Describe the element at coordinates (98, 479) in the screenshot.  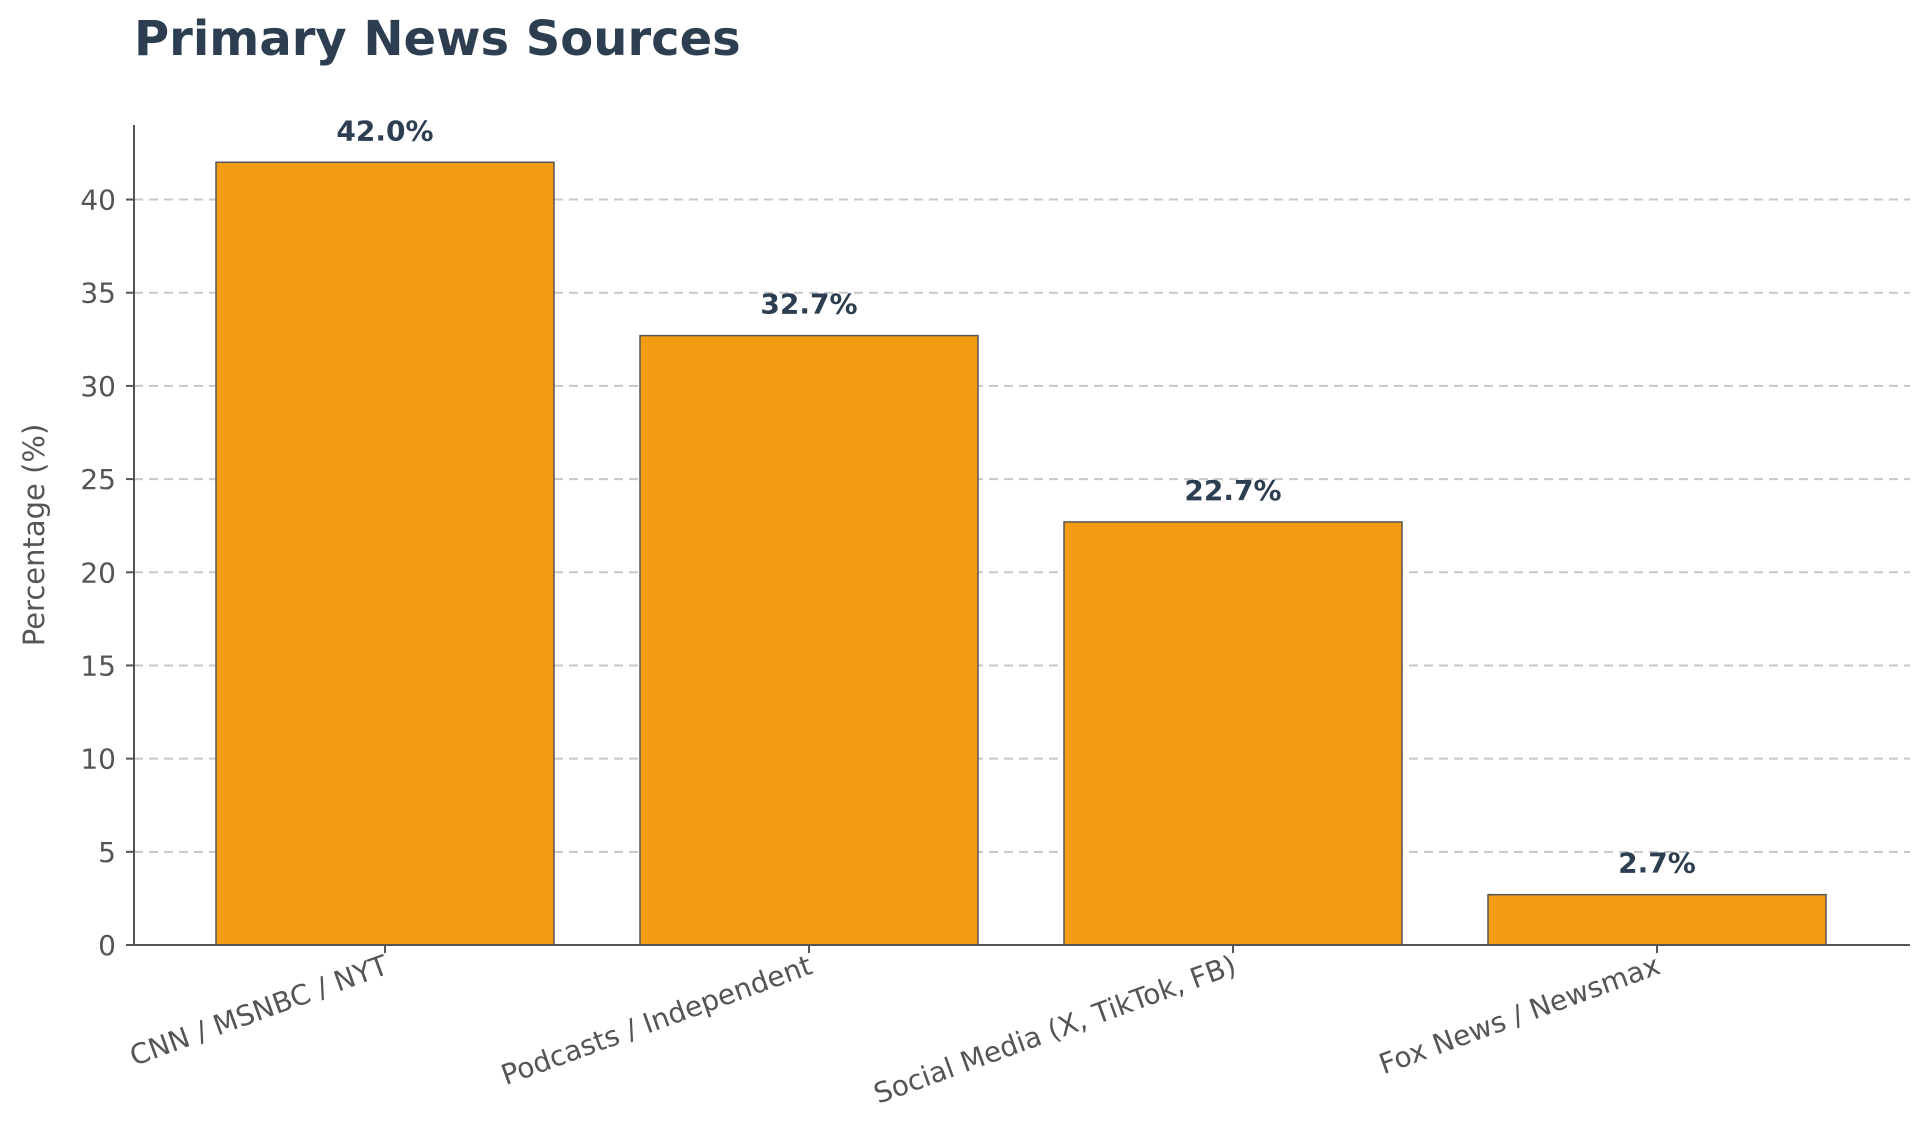
I see `y-tick-label: 25` at that location.